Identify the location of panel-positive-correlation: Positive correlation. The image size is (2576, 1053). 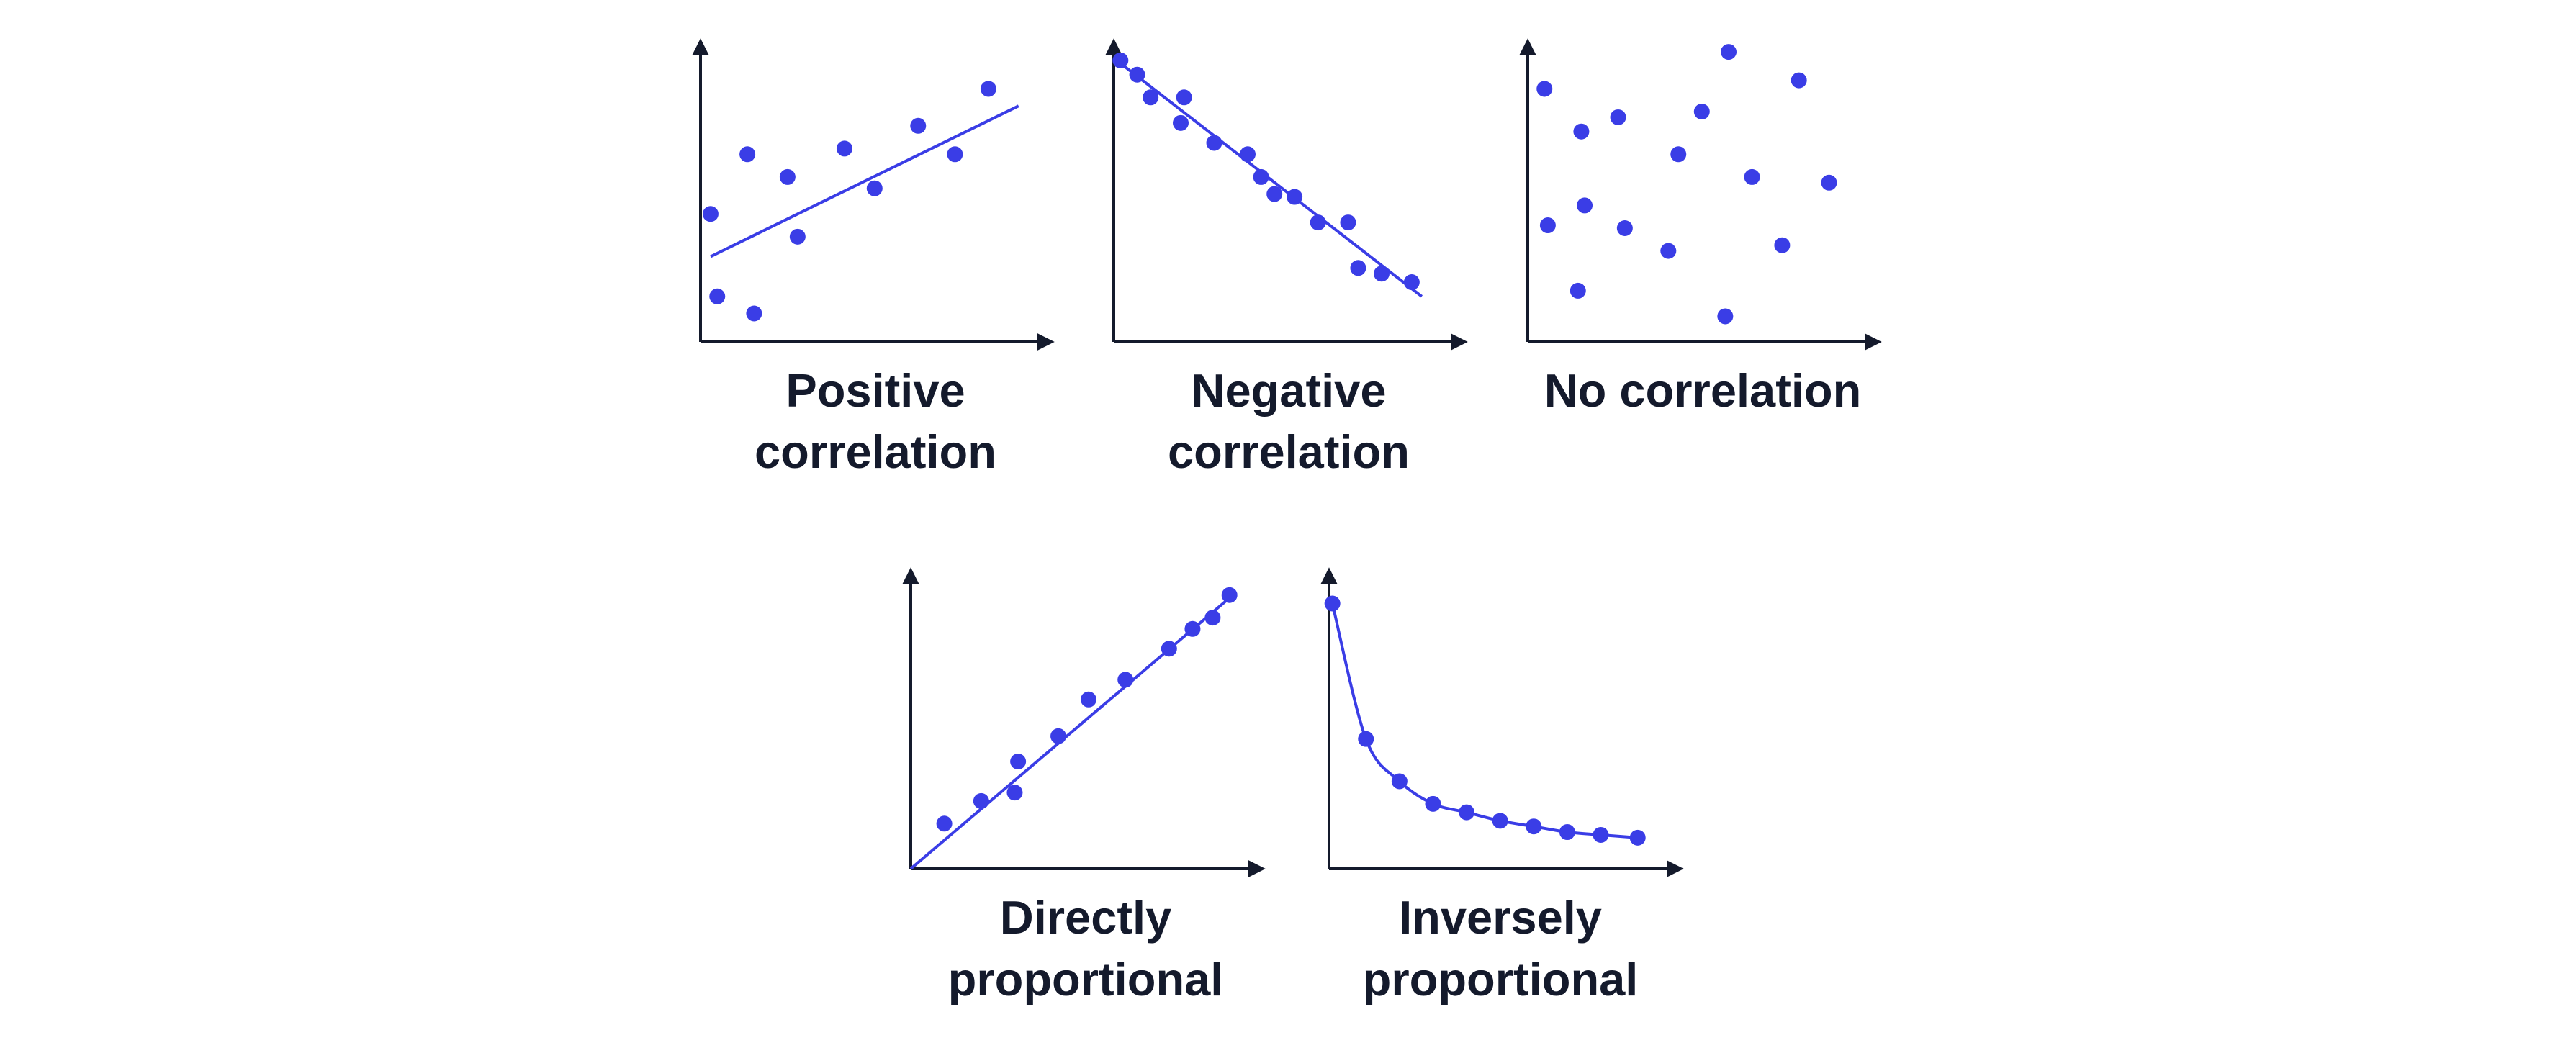
(873, 258).